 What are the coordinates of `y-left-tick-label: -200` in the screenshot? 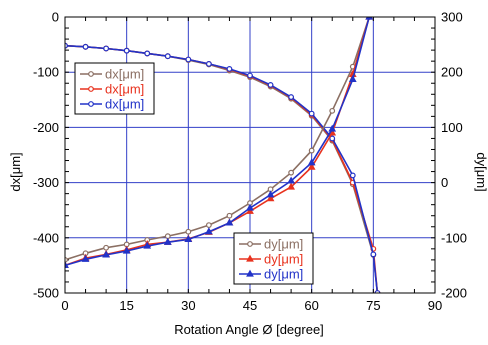 It's located at (46, 127).